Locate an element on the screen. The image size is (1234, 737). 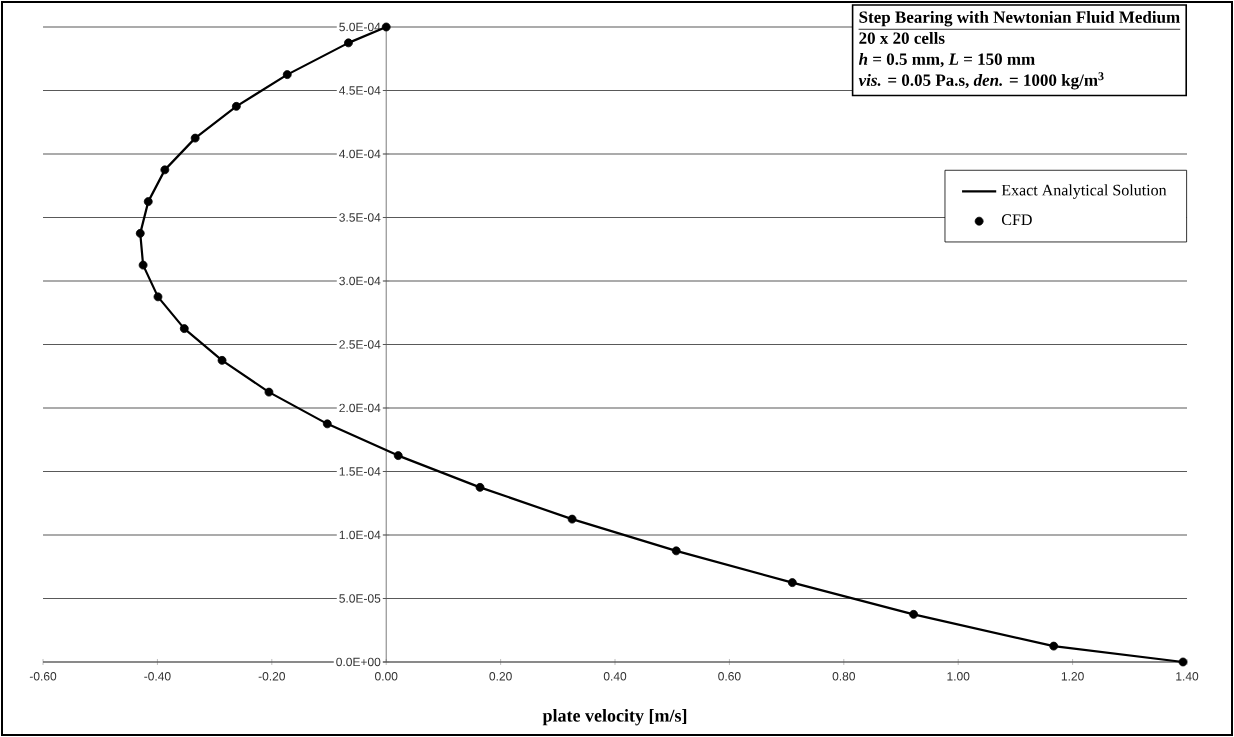
x-tick-label: -0.40 is located at coordinates (157, 676).